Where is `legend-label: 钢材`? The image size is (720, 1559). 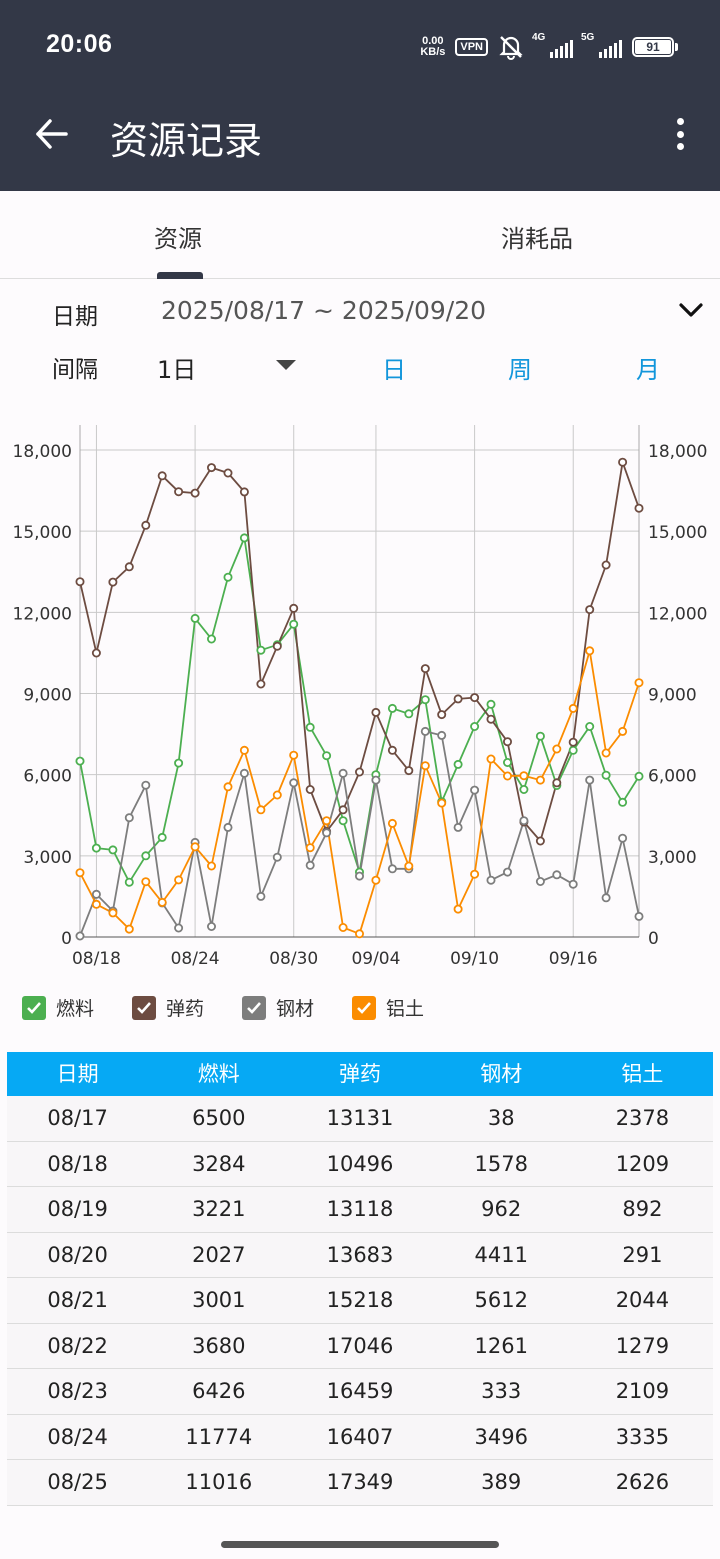 legend-label: 钢材 is located at coordinates (295, 1009).